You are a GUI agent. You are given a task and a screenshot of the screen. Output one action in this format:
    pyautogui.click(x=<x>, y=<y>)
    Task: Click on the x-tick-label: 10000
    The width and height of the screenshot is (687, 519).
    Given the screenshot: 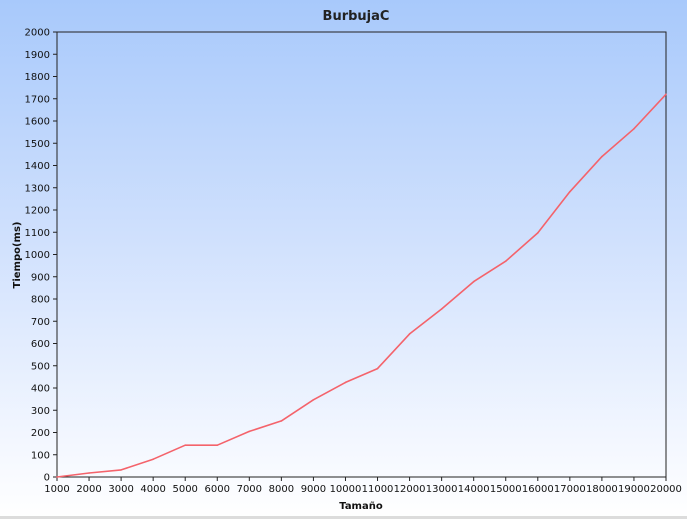 What is the action you would take?
    pyautogui.click(x=346, y=489)
    